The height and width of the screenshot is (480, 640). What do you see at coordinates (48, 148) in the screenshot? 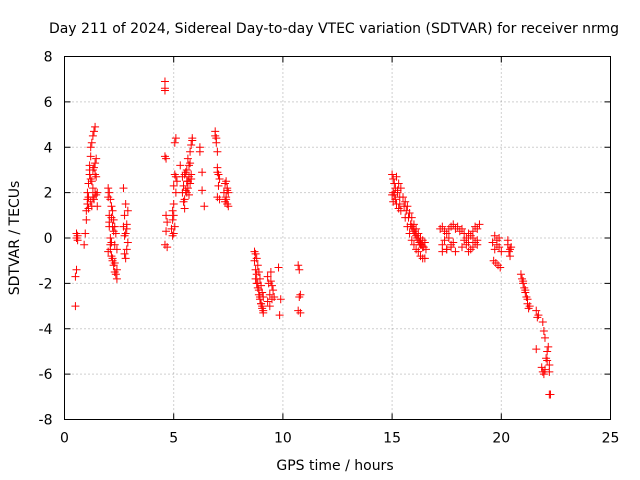
I see `y-tick-label: 4` at bounding box center [48, 148].